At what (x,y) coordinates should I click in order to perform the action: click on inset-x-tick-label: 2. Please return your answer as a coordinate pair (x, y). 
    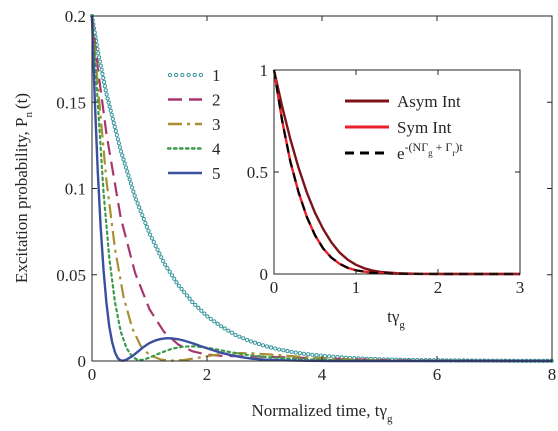
    Looking at the image, I should click on (438, 287).